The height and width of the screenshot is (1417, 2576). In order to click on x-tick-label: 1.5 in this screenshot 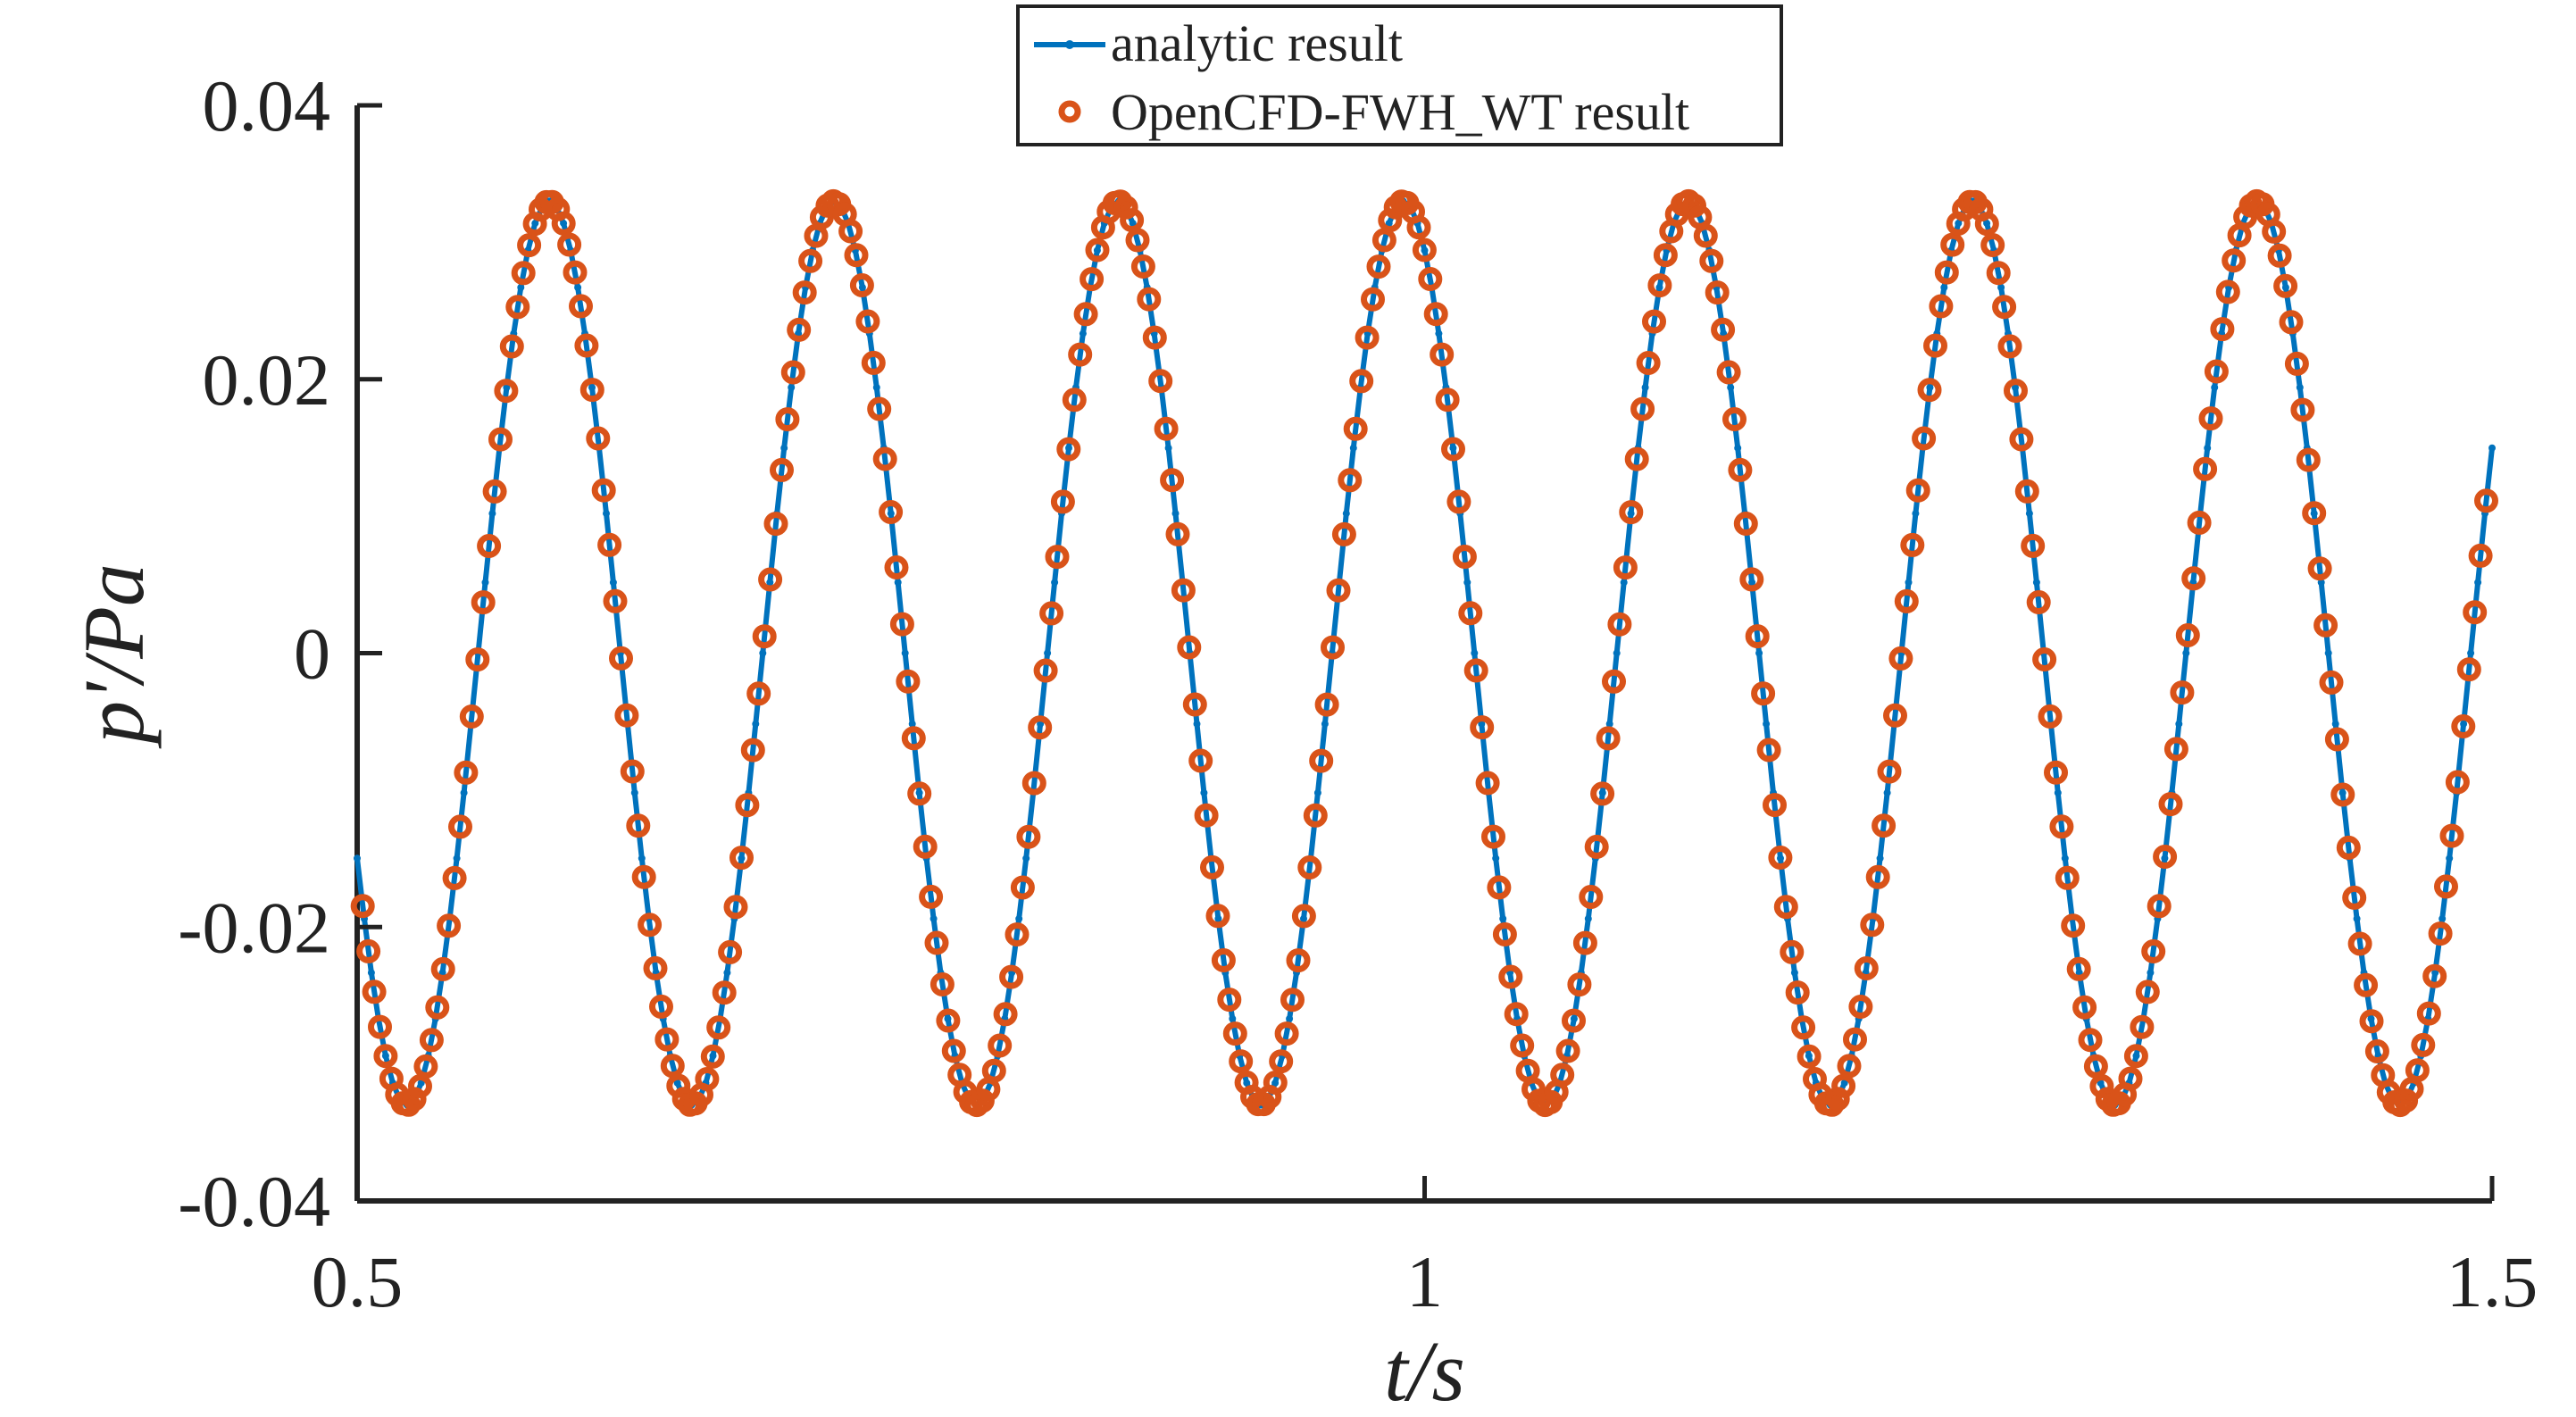, I will do `click(2492, 1281)`.